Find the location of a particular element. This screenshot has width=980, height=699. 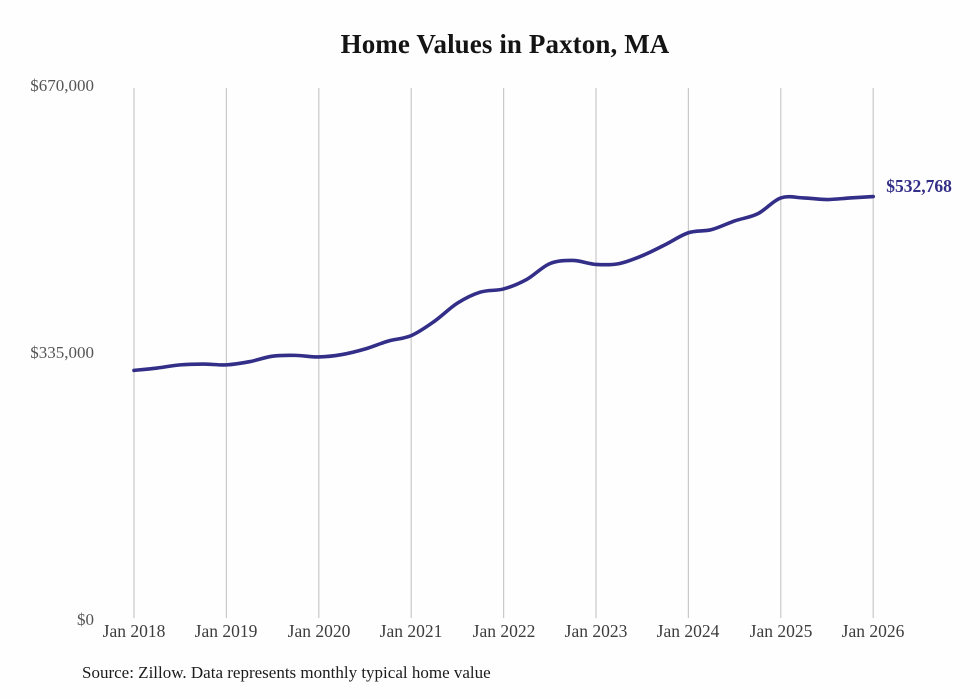

x-axis-tick-label-7: Jan 2025 is located at coordinates (781, 631).